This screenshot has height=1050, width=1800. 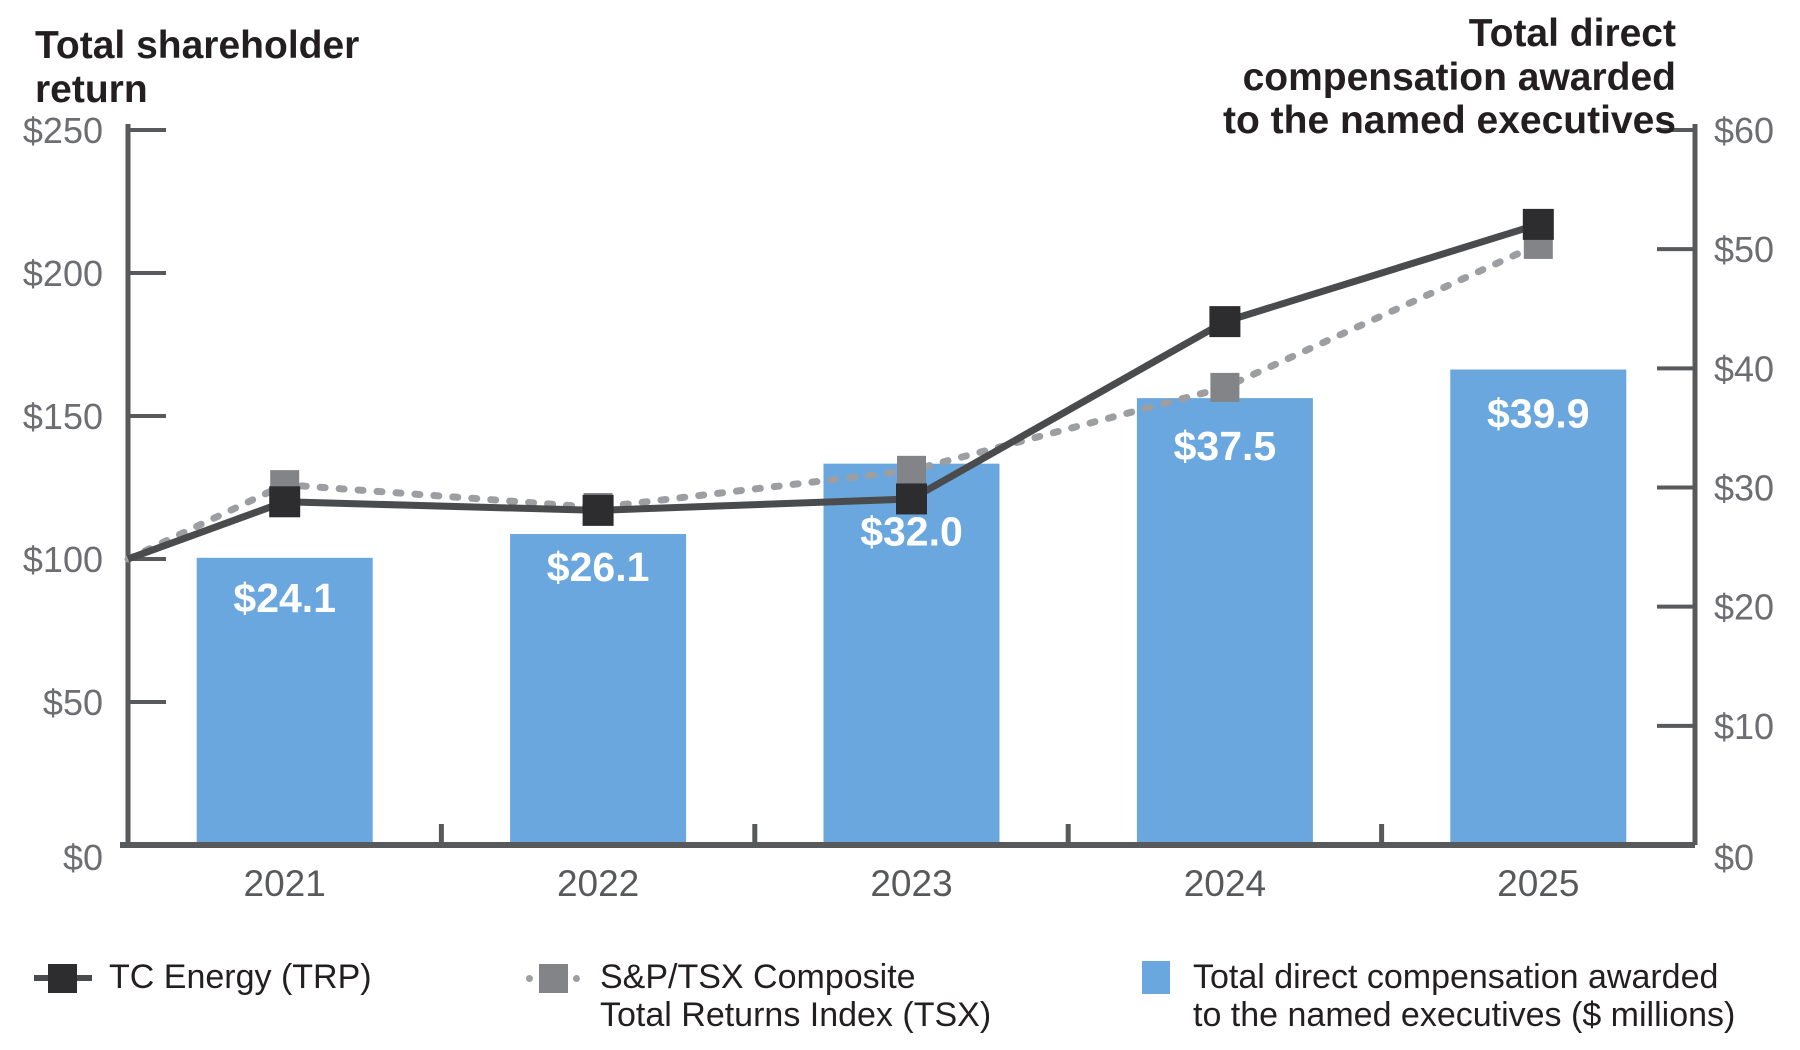 I want to click on right-tick-label: $0, so click(x=1734, y=857).